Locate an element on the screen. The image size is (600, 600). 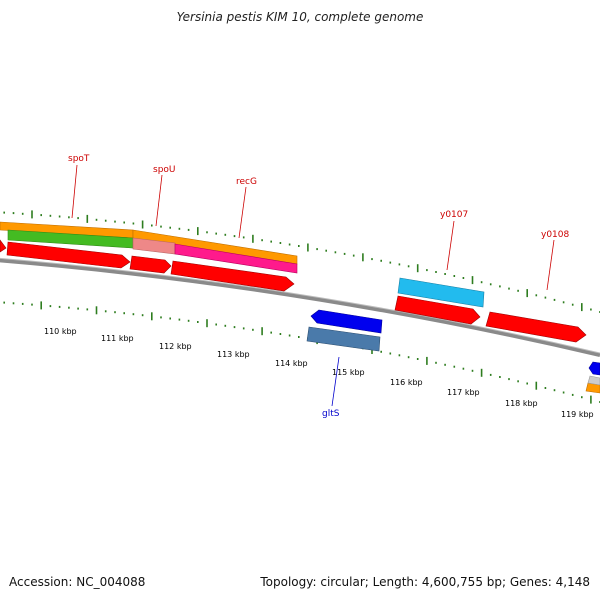
tick-label-116kbp: 116 kbp is located at coordinates (406, 382).